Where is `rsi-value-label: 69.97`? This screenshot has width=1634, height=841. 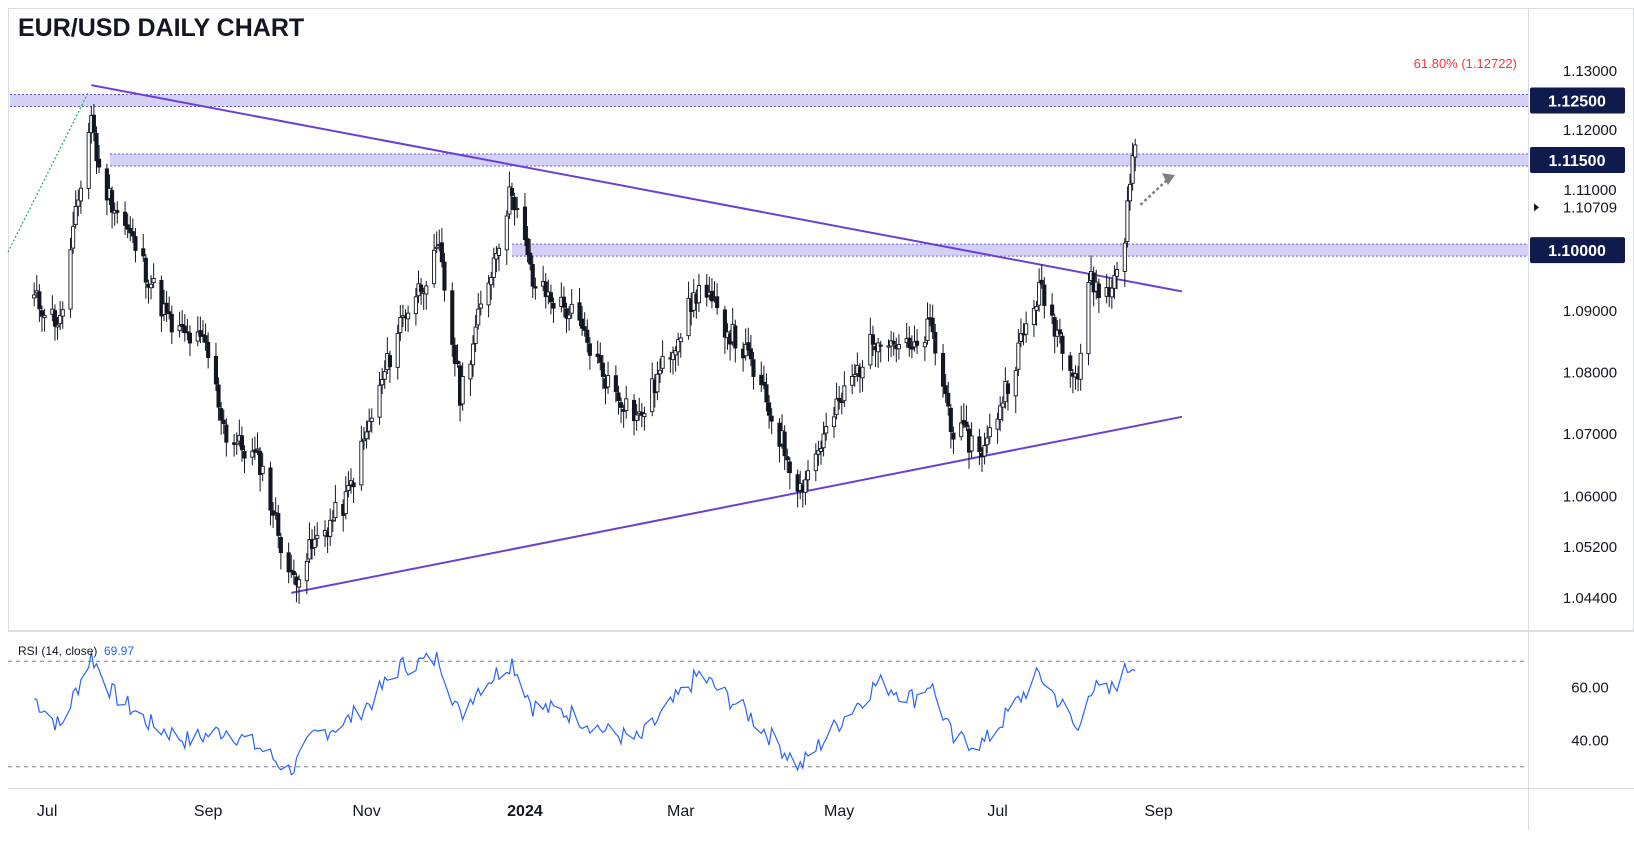
rsi-value-label: 69.97 is located at coordinates (119, 651).